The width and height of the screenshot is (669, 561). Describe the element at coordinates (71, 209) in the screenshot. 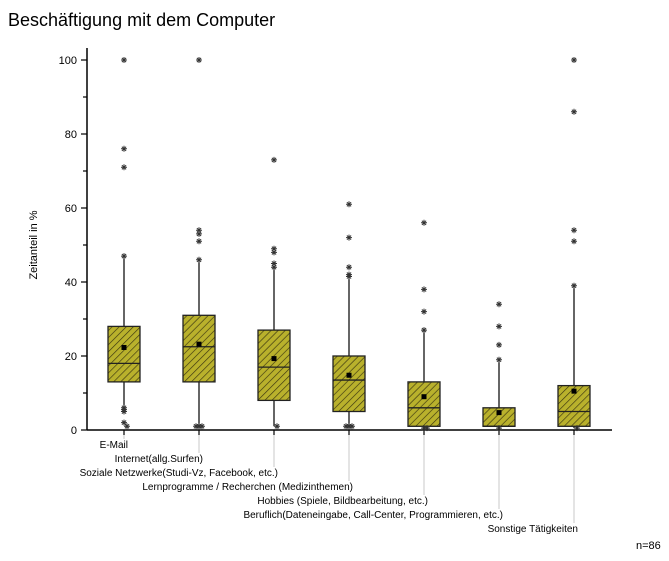

I see `y-tick-label: 60` at that location.